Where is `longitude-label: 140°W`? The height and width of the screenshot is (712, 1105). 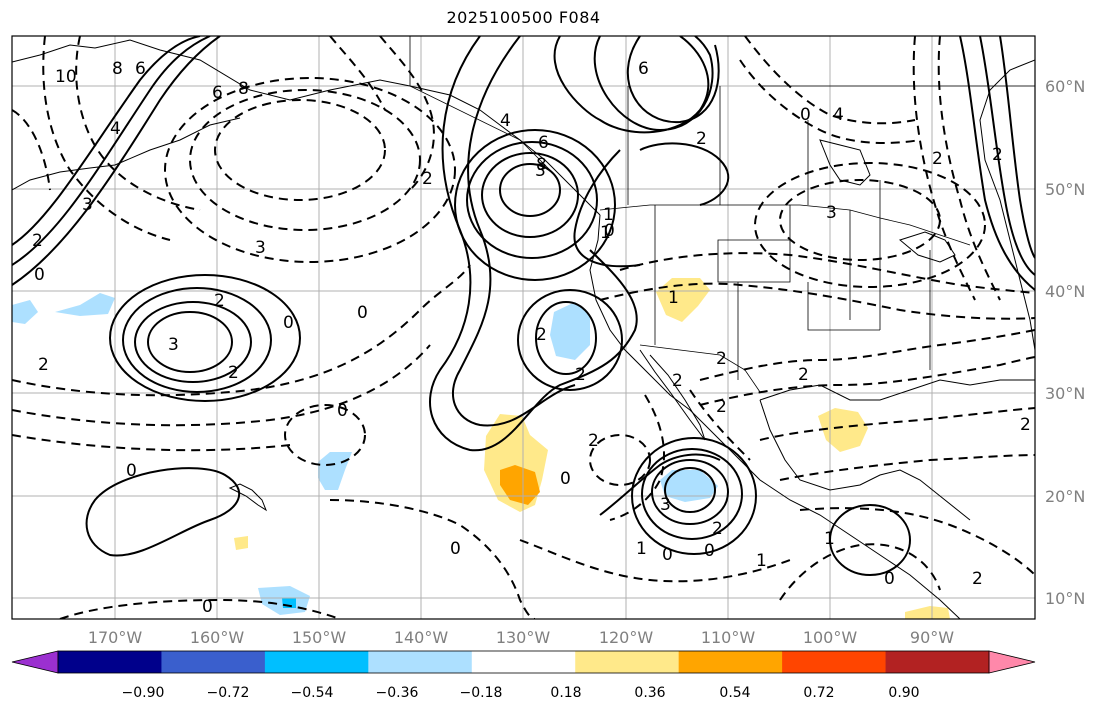
longitude-label: 140°W is located at coordinates (421, 637).